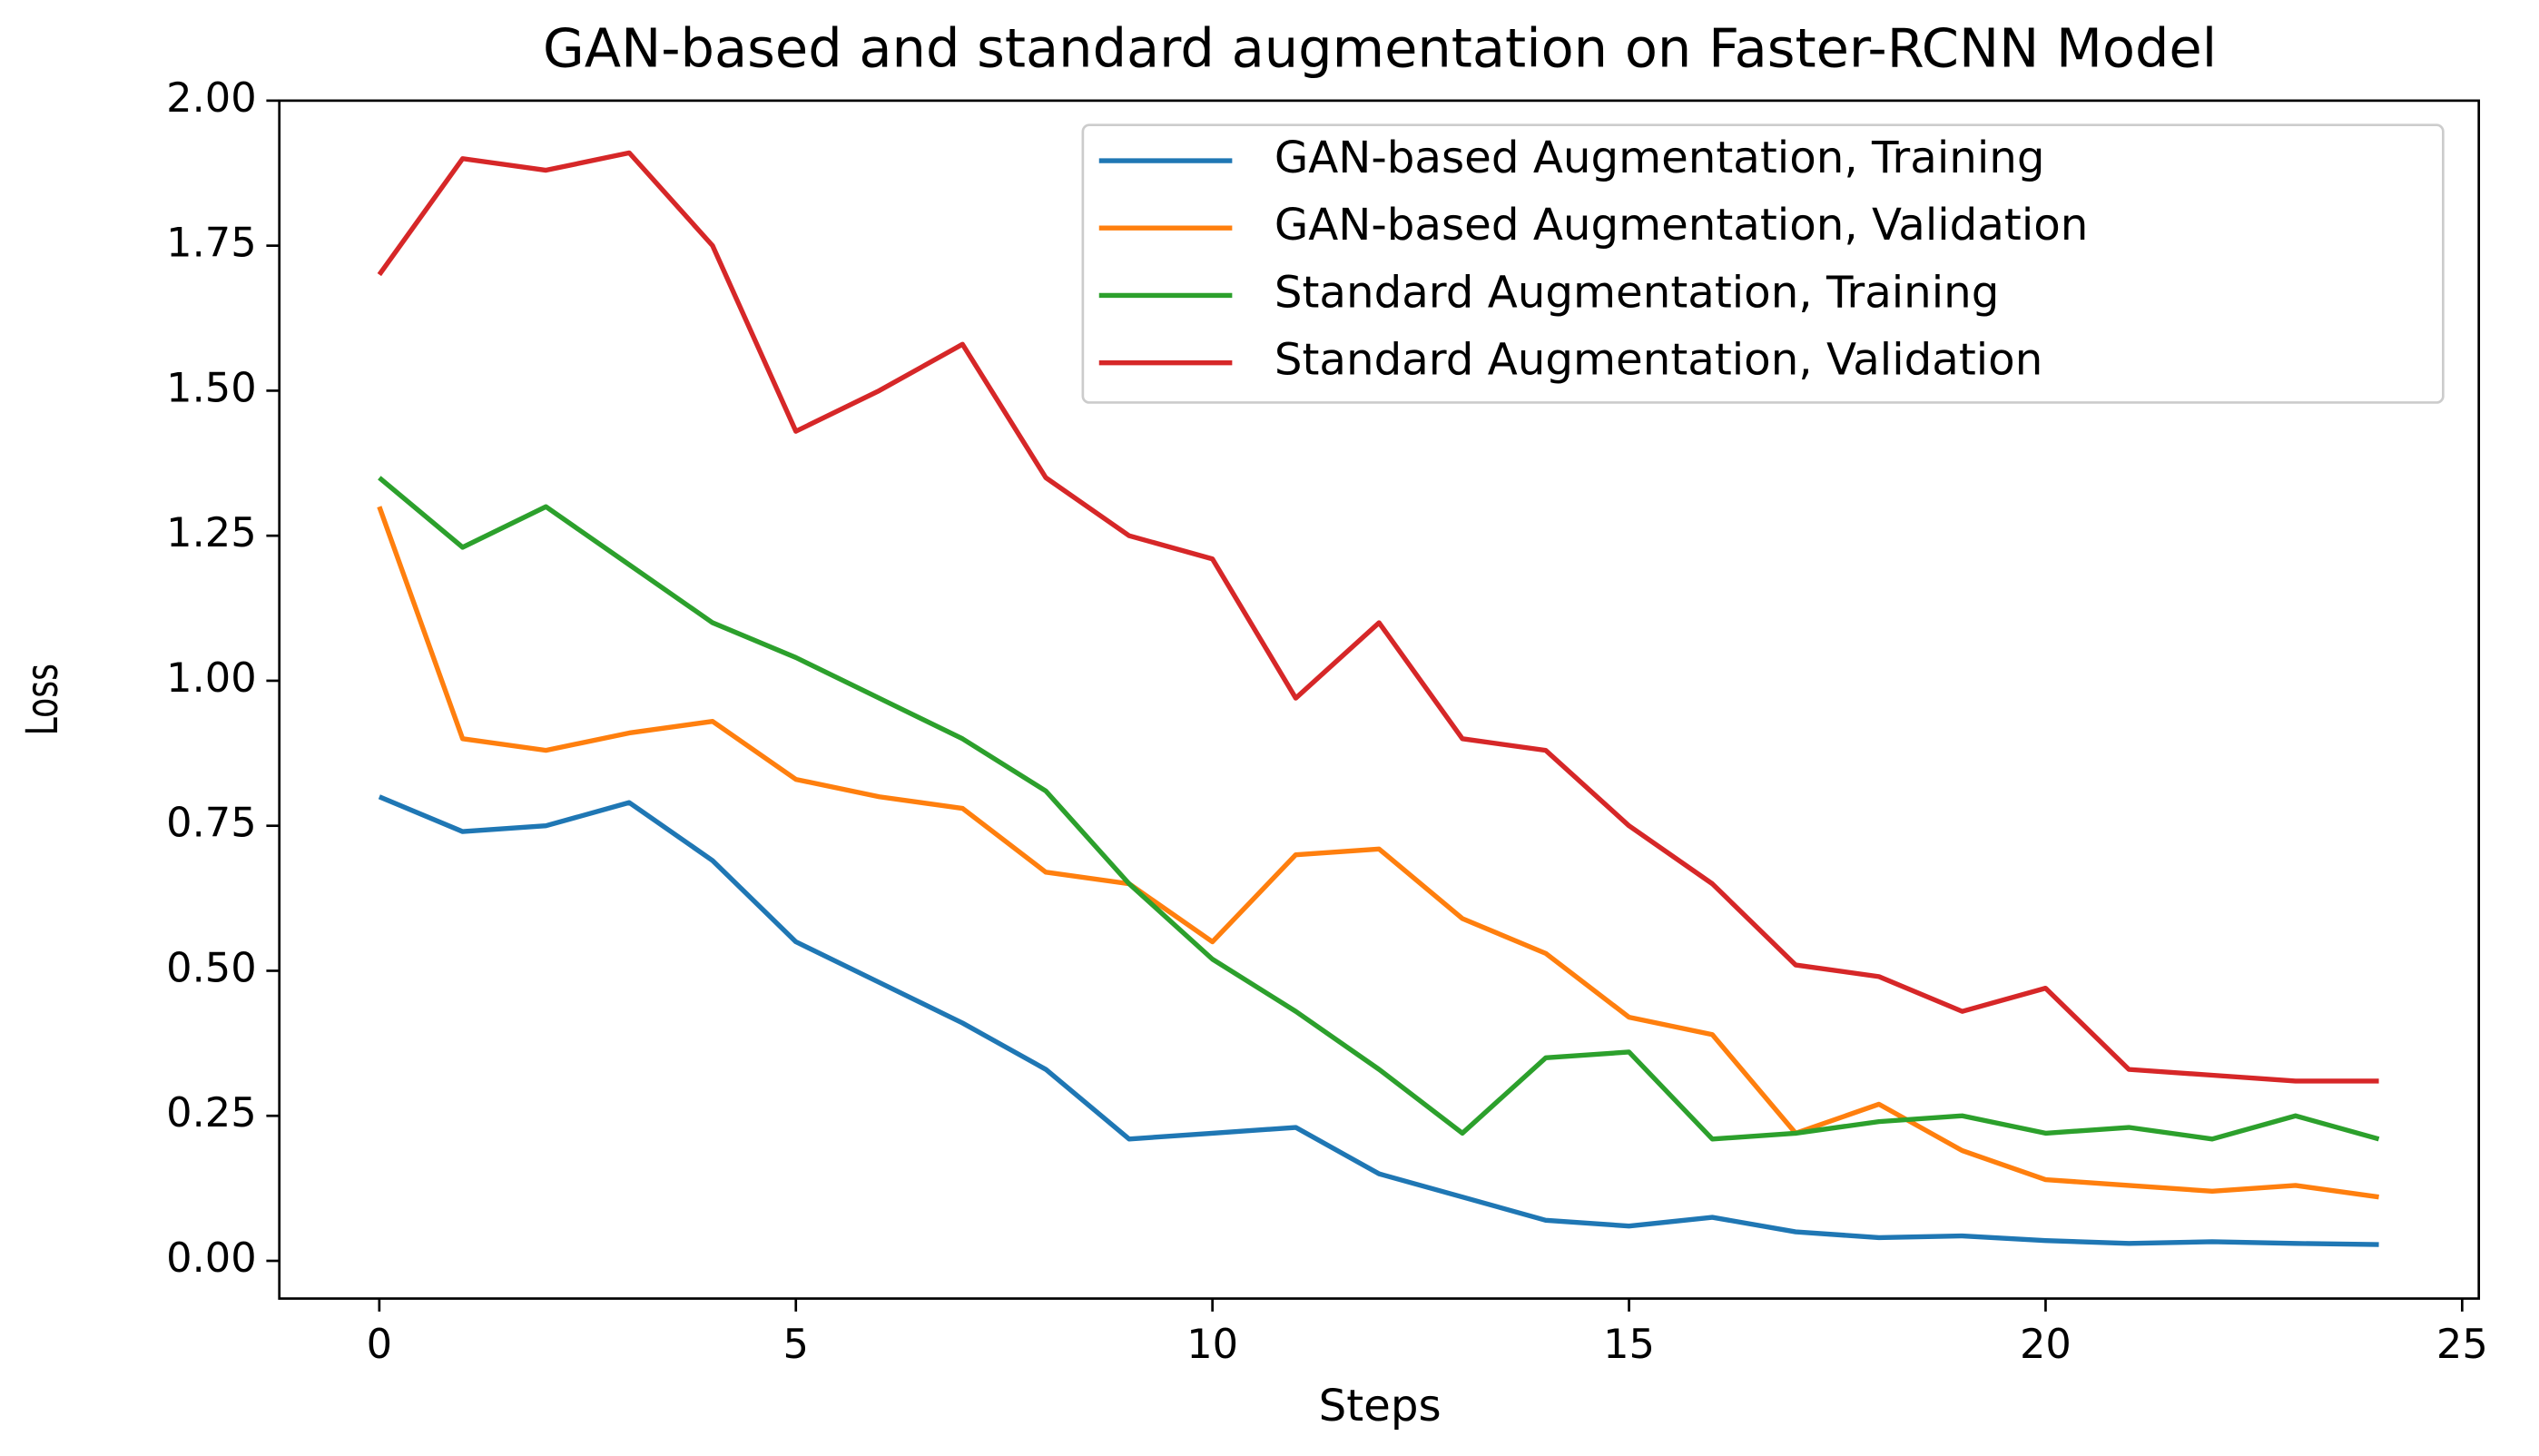 The image size is (2539, 1456). What do you see at coordinates (2046, 1344) in the screenshot?
I see `x-tick-label: 20` at bounding box center [2046, 1344].